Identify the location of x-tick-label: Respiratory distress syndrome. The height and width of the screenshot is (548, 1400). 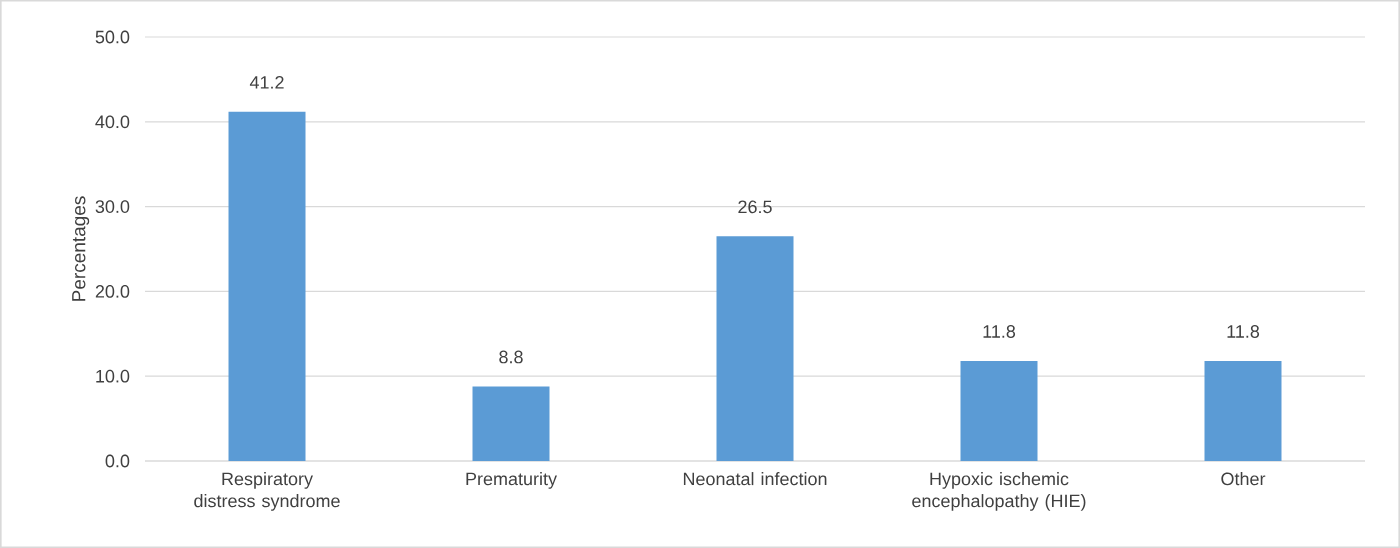
(267, 491).